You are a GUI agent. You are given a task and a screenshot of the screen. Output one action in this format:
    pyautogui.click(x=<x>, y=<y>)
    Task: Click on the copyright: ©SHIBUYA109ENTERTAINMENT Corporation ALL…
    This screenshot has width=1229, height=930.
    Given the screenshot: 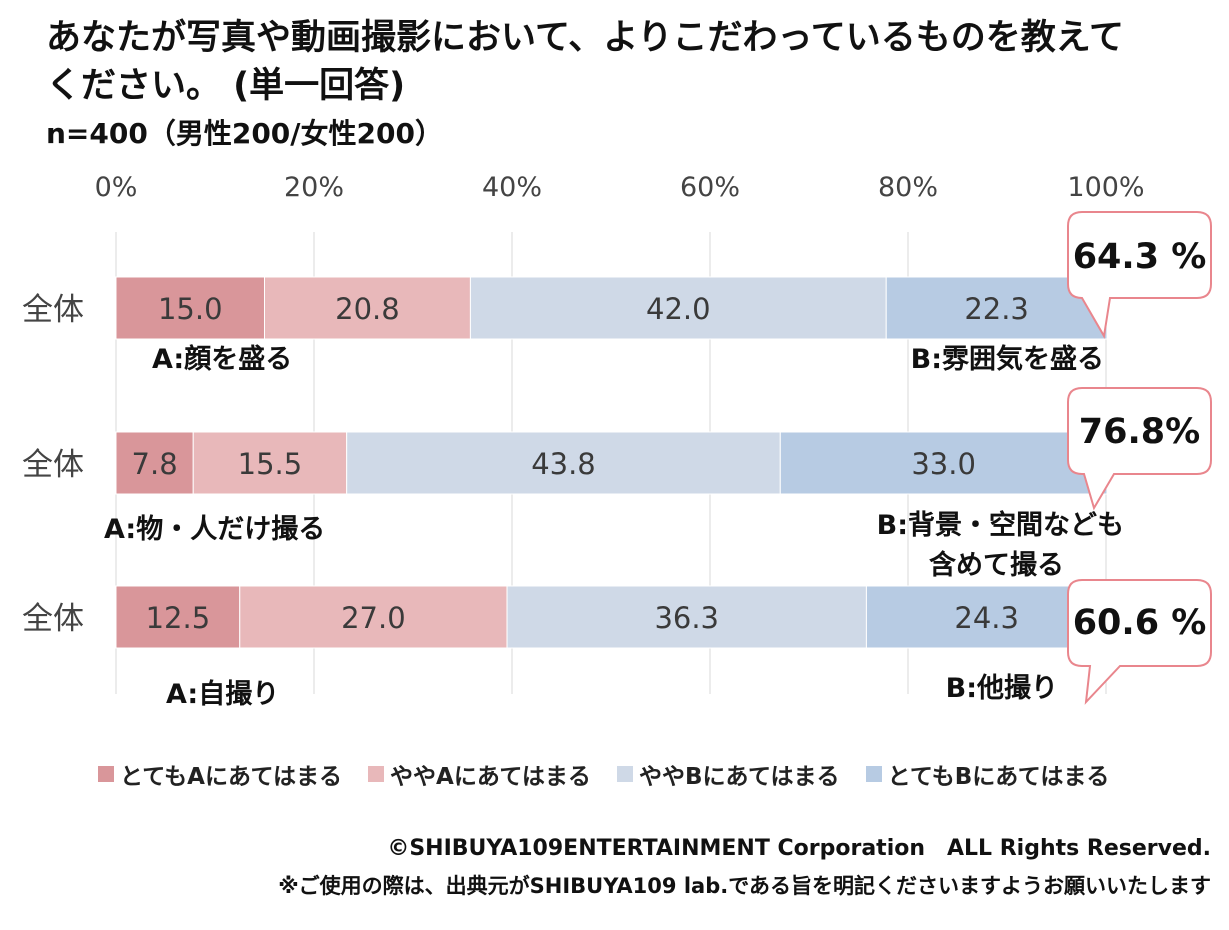 What is the action you would take?
    pyautogui.click(x=799, y=848)
    